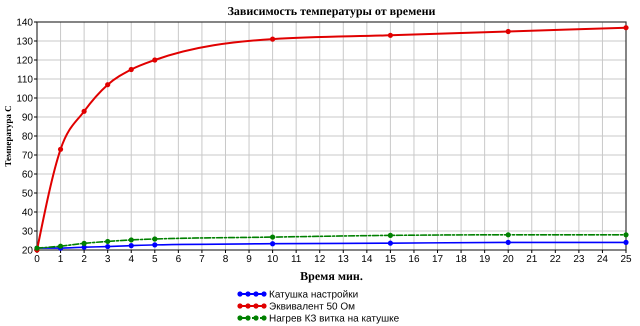 This screenshot has height=326, width=640. What do you see at coordinates (312, 307) in the screenshot?
I see `legend-label: Эквивалент 50 Ом` at bounding box center [312, 307].